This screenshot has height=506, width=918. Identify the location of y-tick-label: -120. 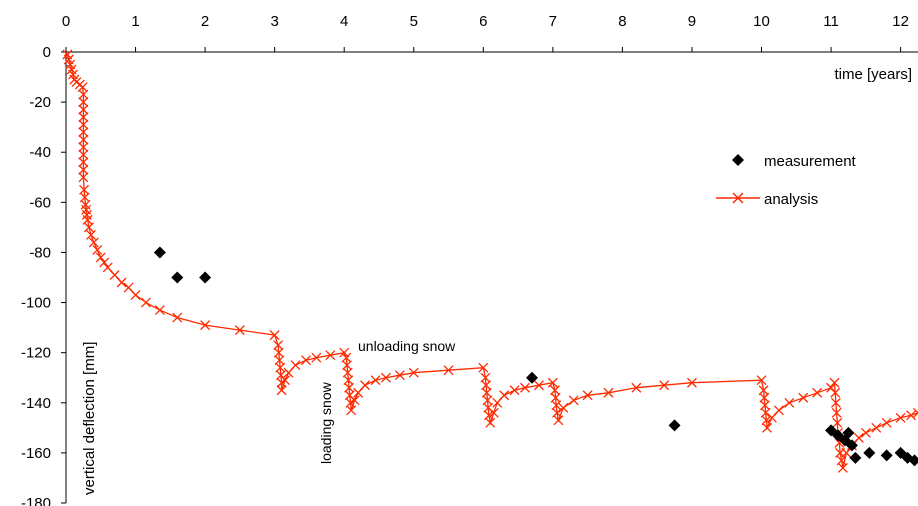
(36, 353).